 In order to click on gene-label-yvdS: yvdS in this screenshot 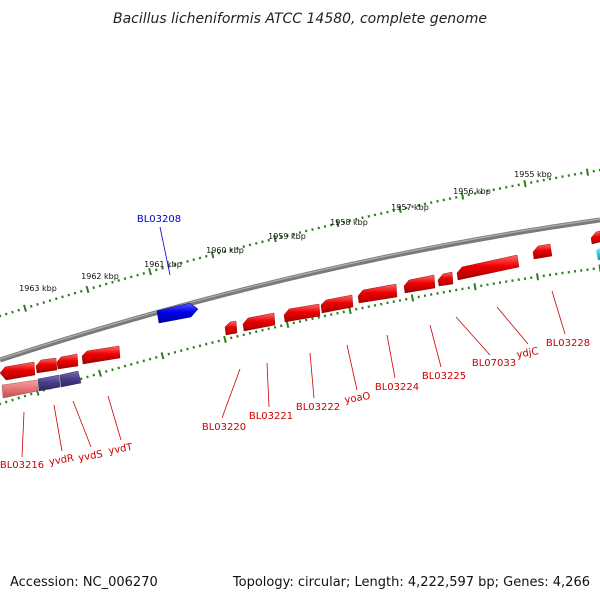, I will do `click(91, 456)`.